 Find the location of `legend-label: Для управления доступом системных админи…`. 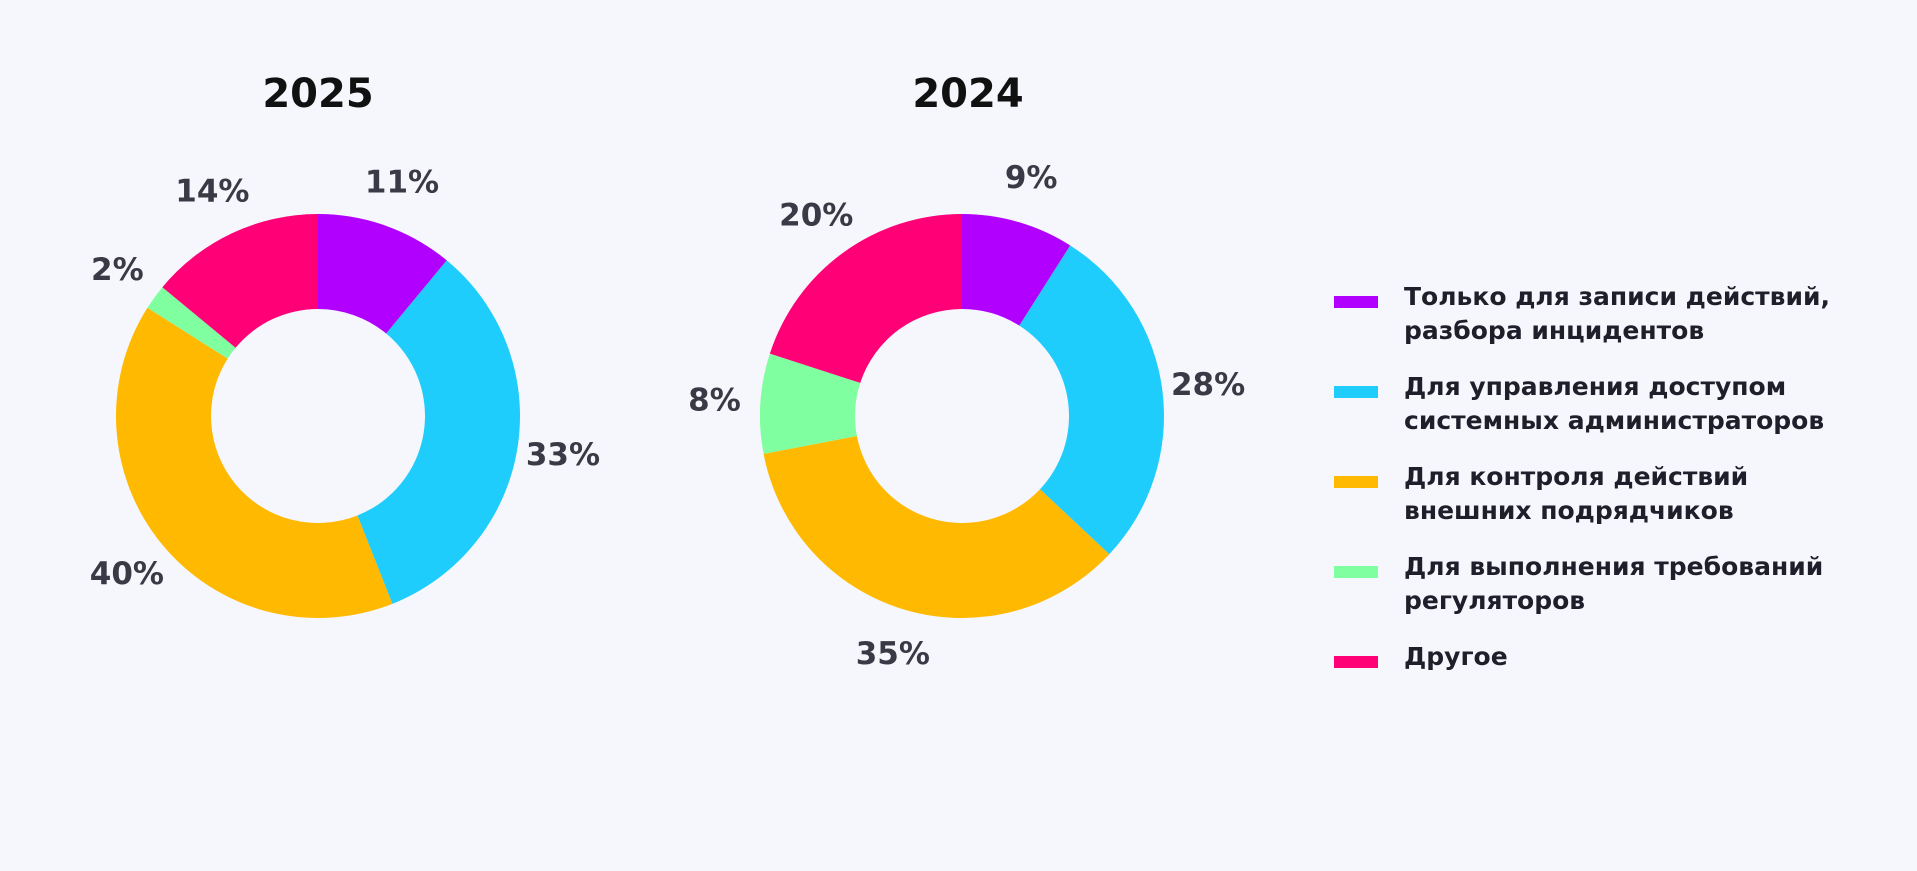

legend-label: Для управления доступом системных админи… is located at coordinates (1614, 403).